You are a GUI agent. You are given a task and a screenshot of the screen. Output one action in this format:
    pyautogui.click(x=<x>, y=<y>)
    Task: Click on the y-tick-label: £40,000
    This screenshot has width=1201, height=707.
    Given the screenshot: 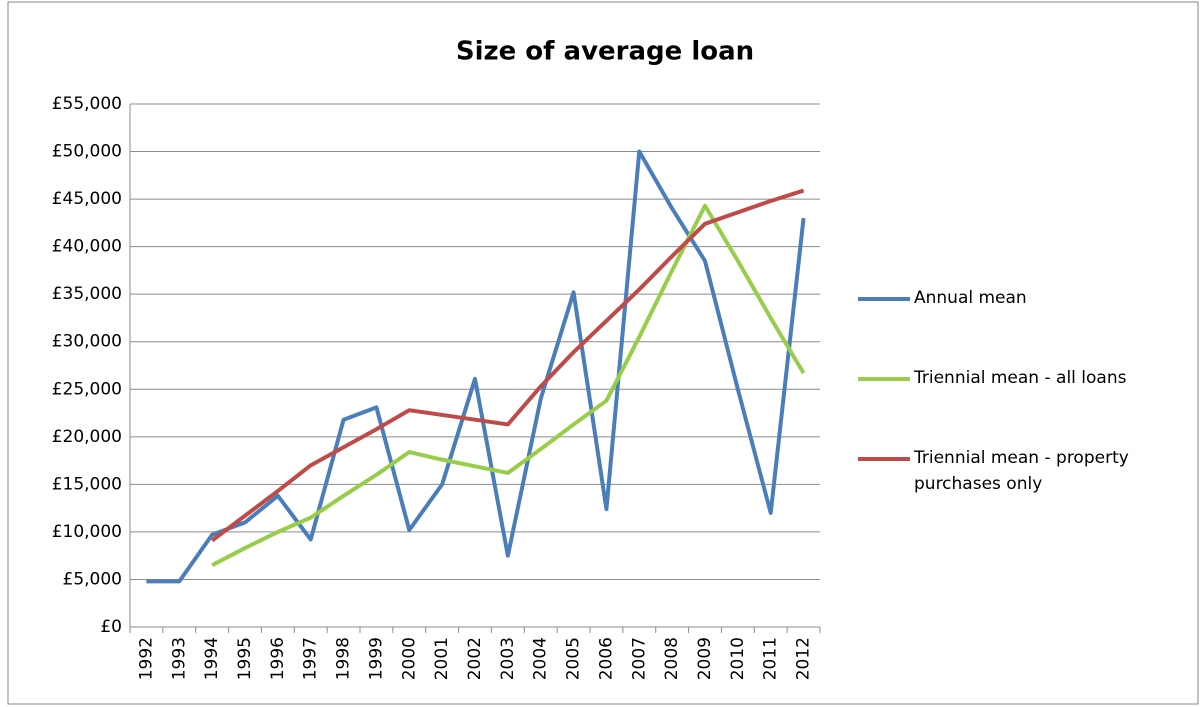 What is the action you would take?
    pyautogui.click(x=87, y=247)
    